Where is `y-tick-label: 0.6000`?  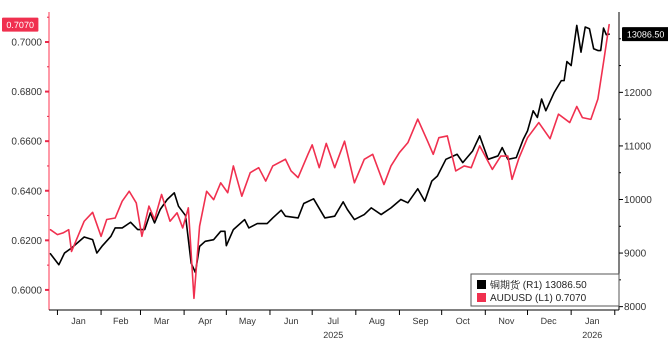 y-tick-label: 0.6000 is located at coordinates (26, 290).